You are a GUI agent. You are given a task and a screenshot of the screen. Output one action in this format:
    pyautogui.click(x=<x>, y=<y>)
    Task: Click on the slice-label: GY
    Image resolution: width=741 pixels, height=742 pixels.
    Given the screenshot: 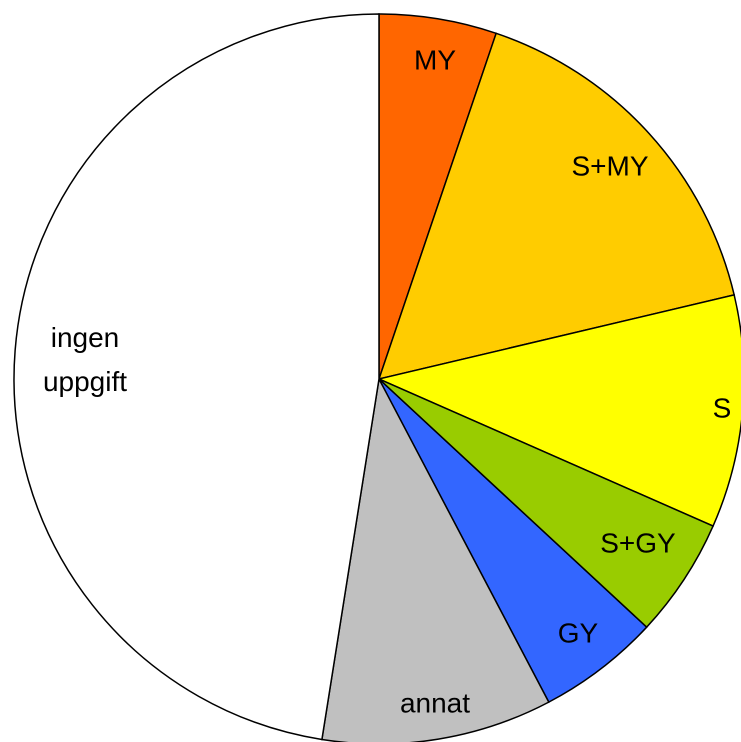 What is the action you would take?
    pyautogui.click(x=578, y=632)
    